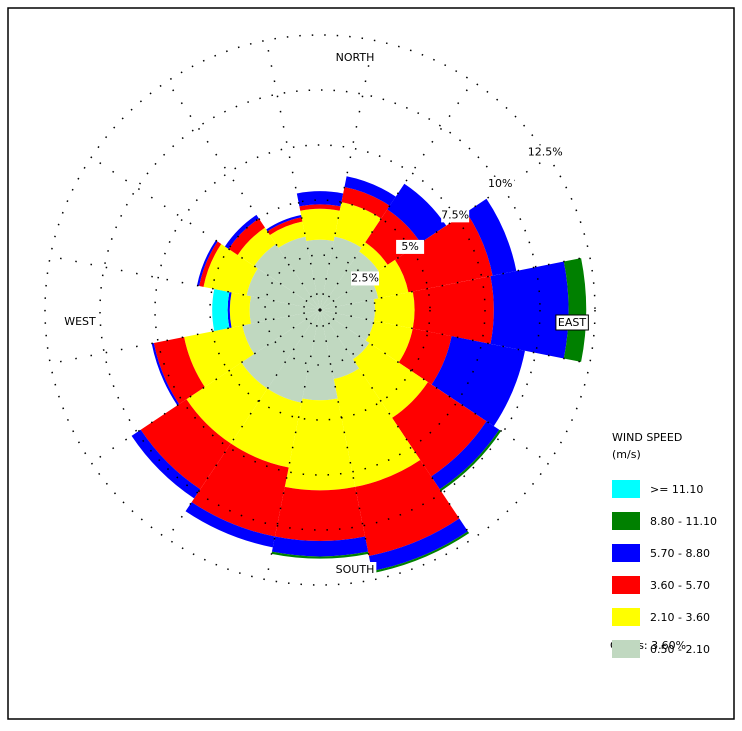 The height and width of the screenshot is (731, 742). I want to click on ring-label: 2.5%, so click(365, 277).